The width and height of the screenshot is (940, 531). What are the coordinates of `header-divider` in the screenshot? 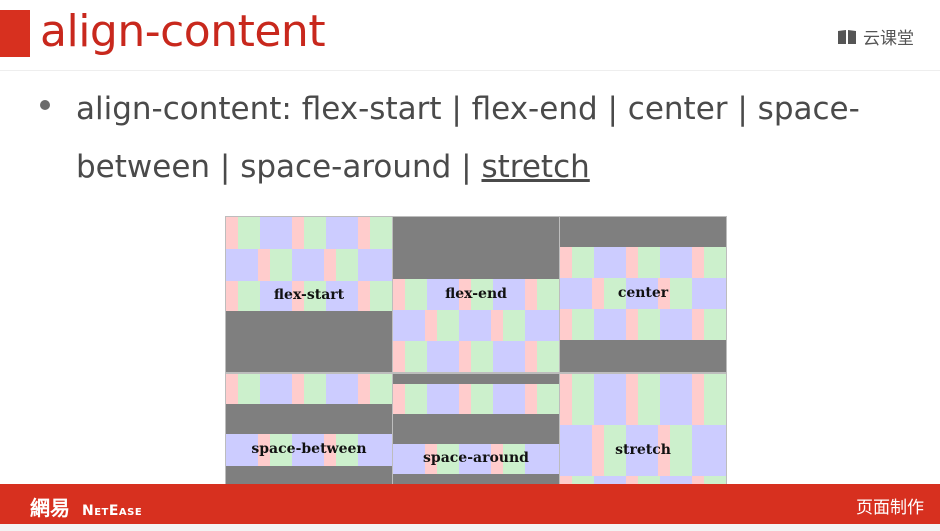 It's located at (470, 70).